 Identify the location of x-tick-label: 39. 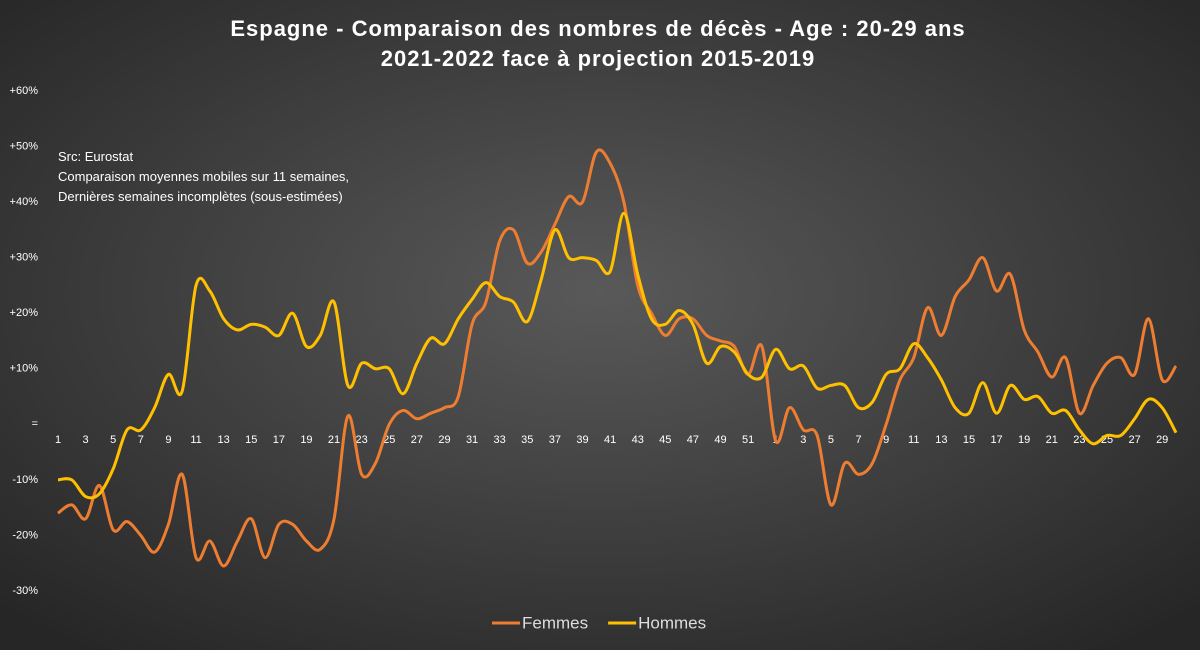
(582, 440).